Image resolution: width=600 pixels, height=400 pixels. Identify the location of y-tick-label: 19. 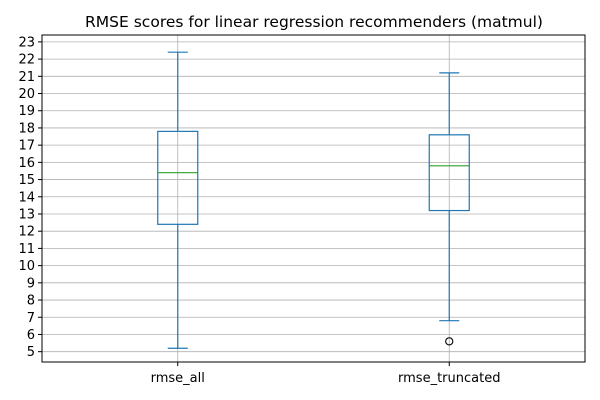
(26, 111).